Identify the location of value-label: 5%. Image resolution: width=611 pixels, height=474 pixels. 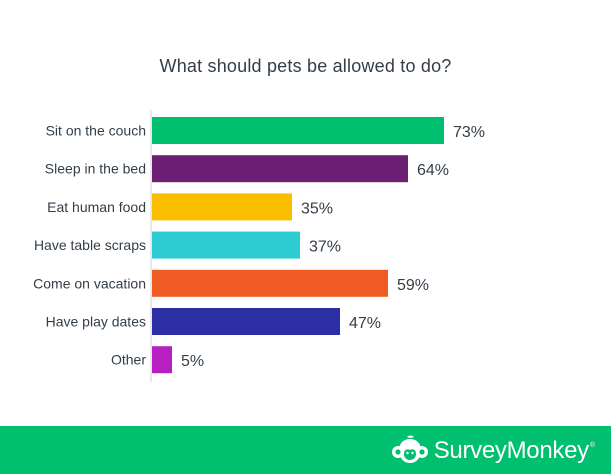
(192, 361).